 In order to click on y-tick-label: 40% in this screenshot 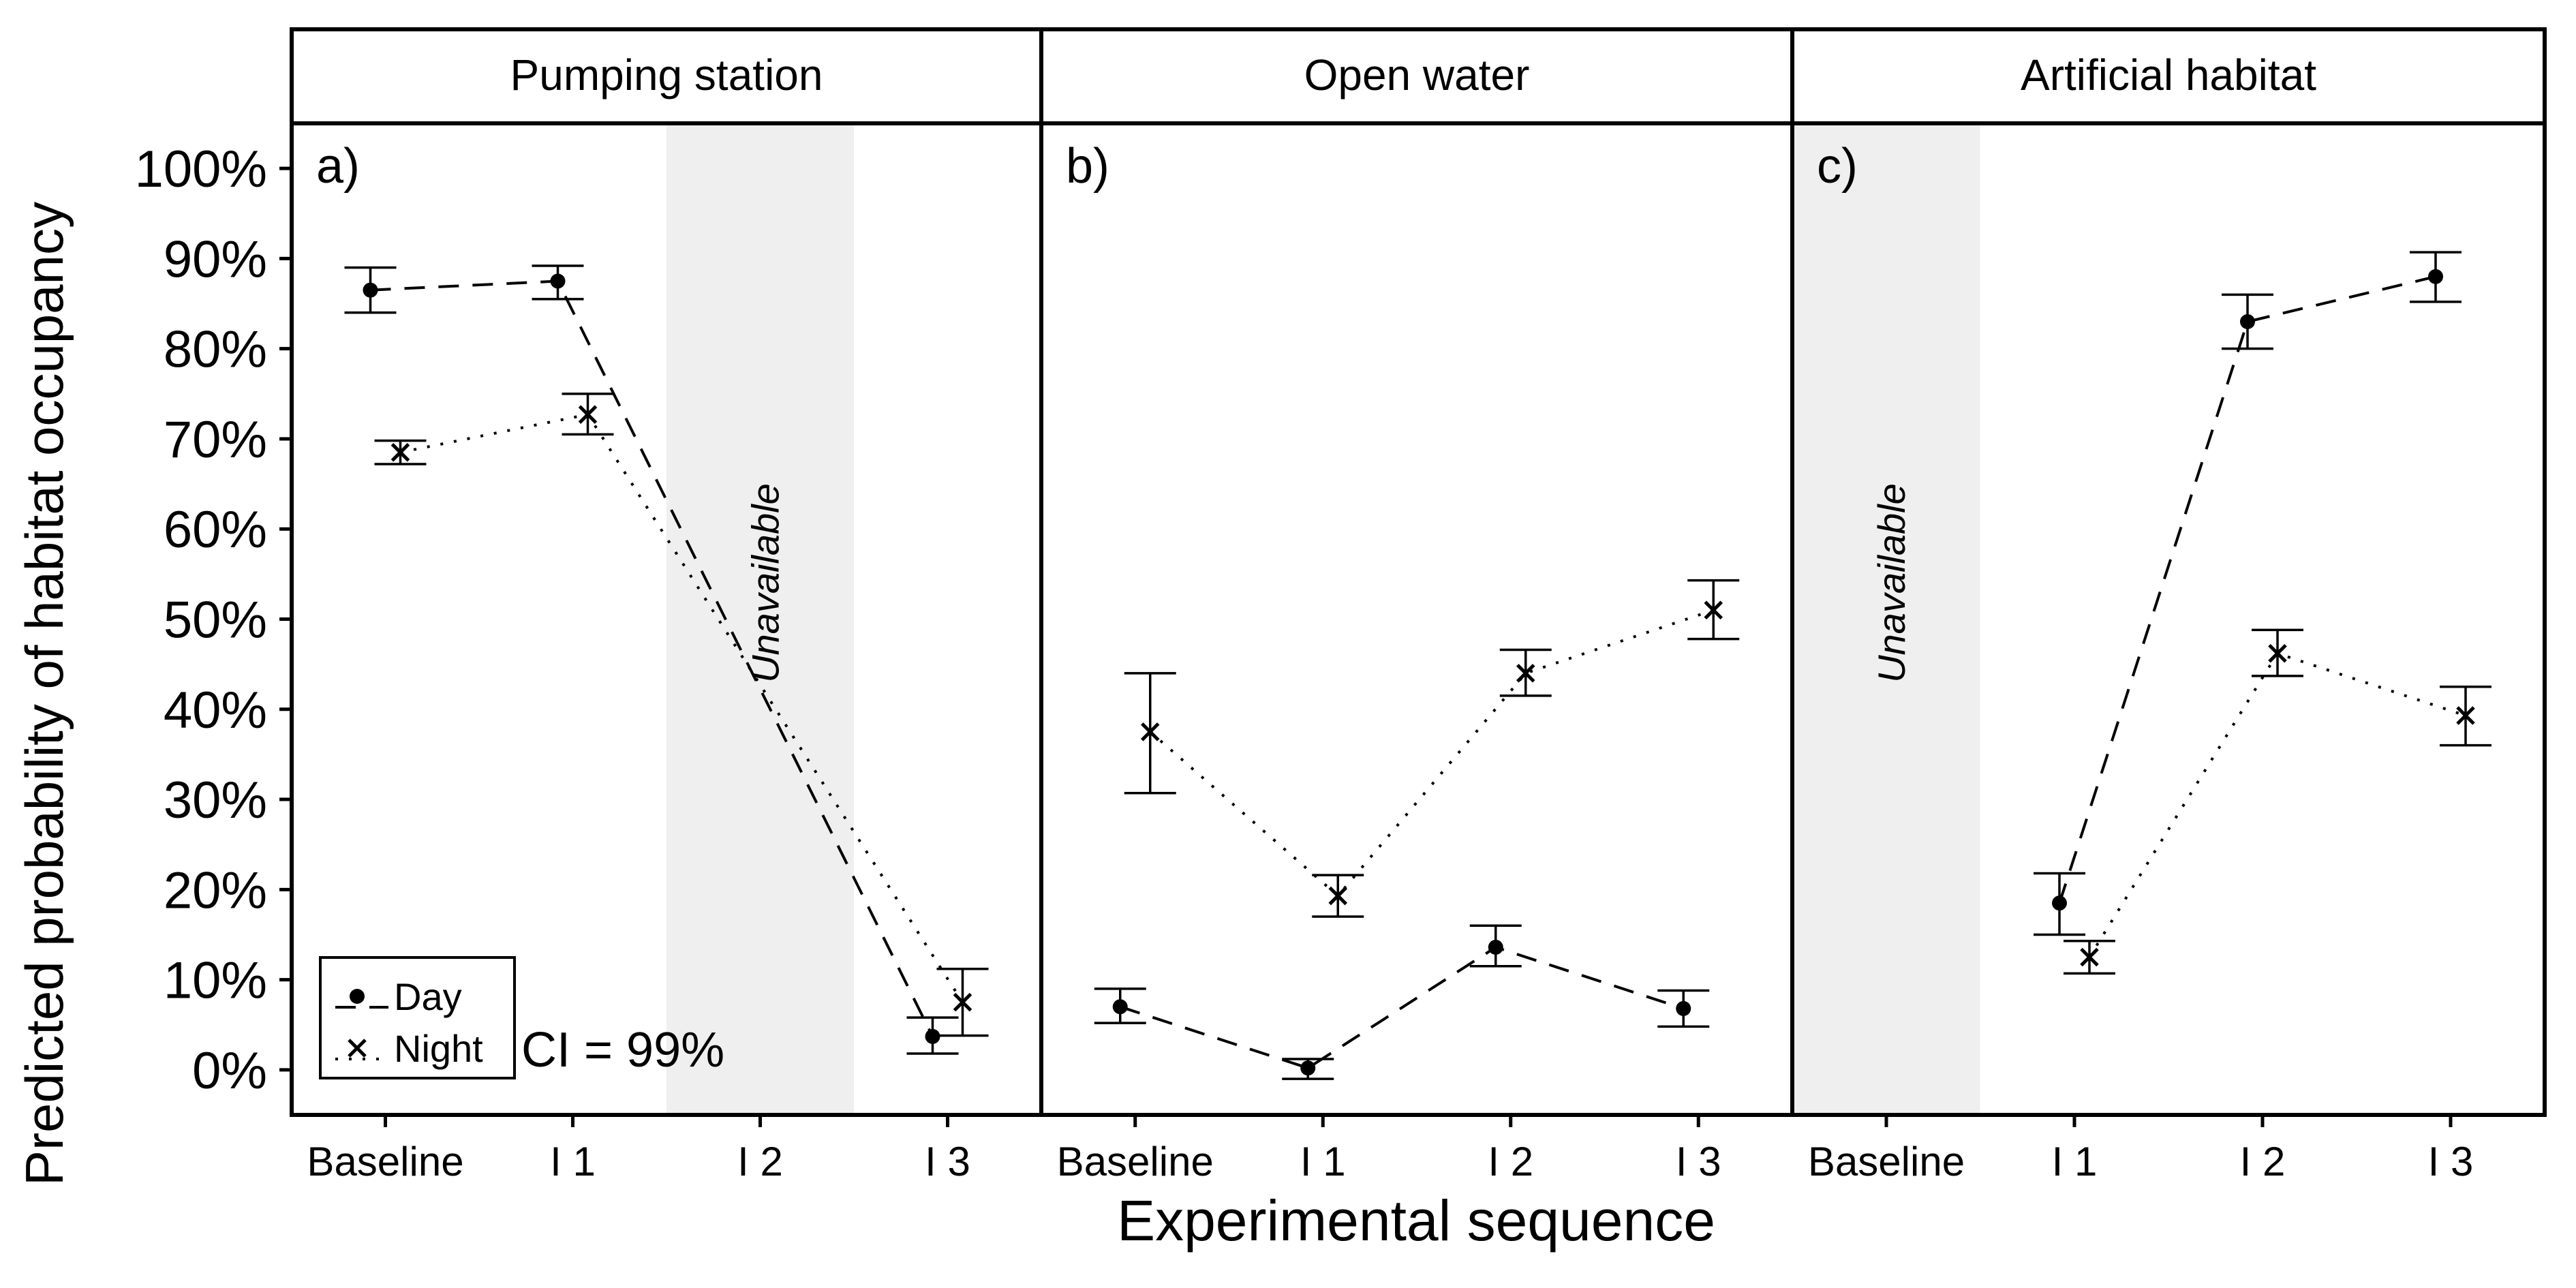, I will do `click(216, 710)`.